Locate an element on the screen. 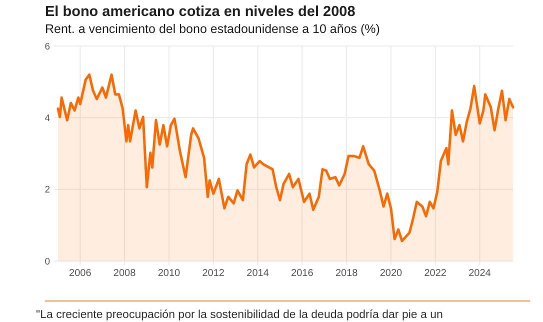  chart-subtitle: Rent. a vencimiento del bono estadounidense a 10 años (%) is located at coordinates (212, 29).